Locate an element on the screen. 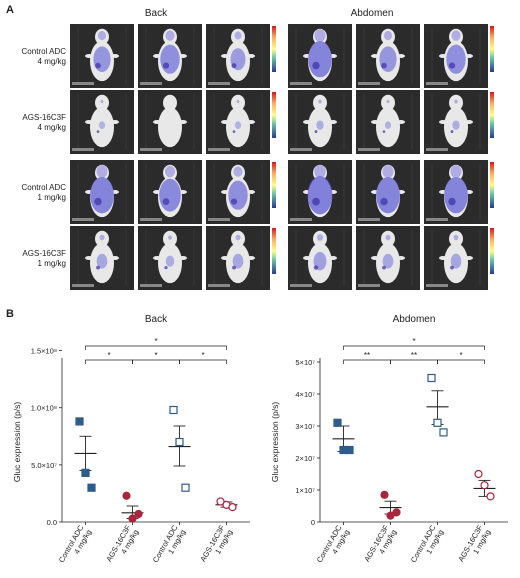  column-title-abdomen: Abdomen is located at coordinates (372, 13).